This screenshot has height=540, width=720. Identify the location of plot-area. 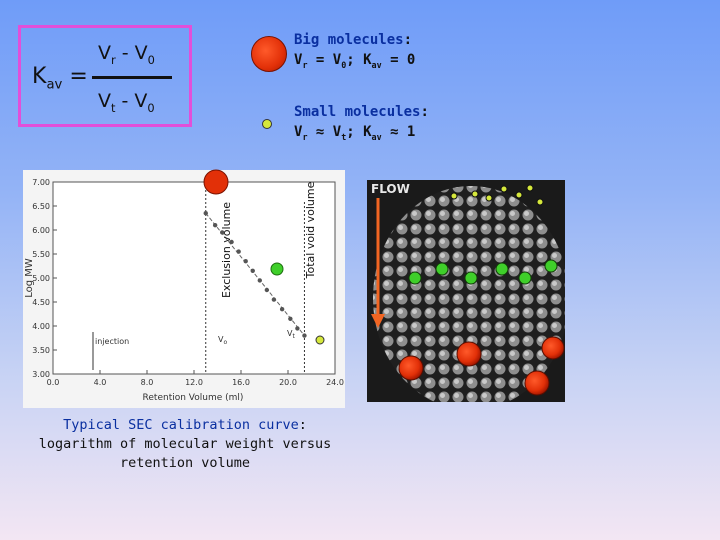
(194, 278).